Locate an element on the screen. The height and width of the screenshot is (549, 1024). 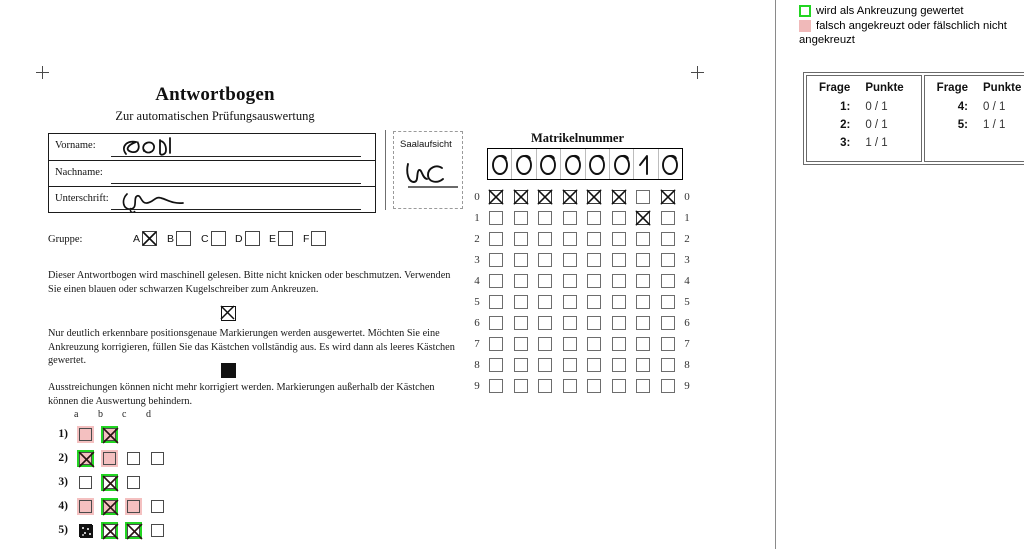
gruppe-option-A: A is located at coordinates (145, 238).